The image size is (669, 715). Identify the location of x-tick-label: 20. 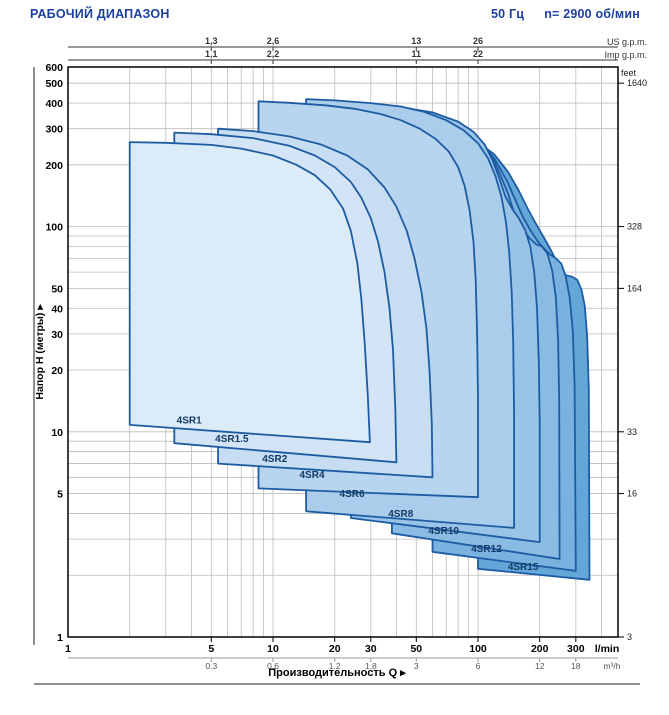
(335, 649).